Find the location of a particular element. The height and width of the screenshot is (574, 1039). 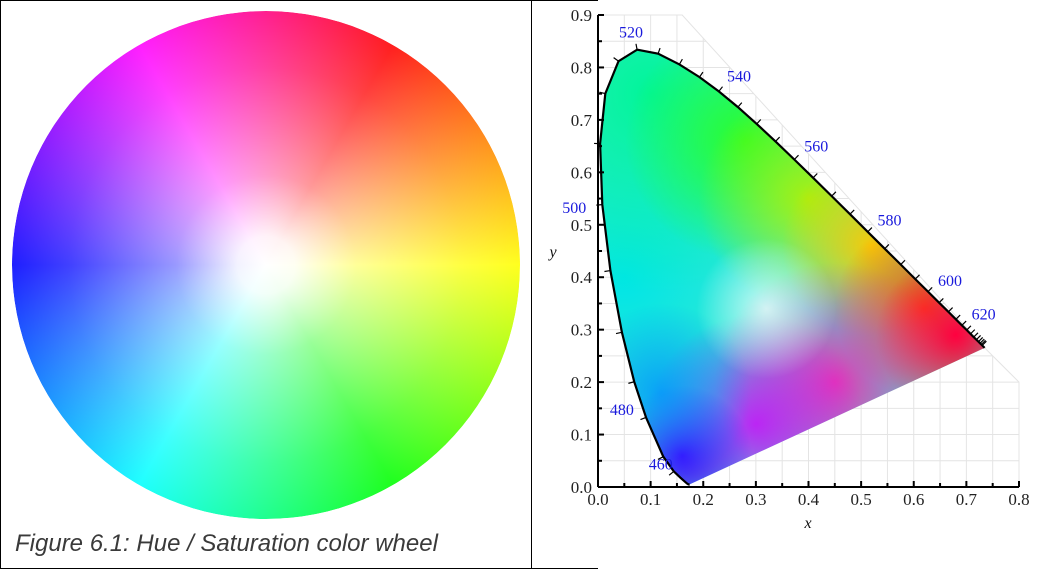

y-tick-label: 0.8 is located at coordinates (581, 67).